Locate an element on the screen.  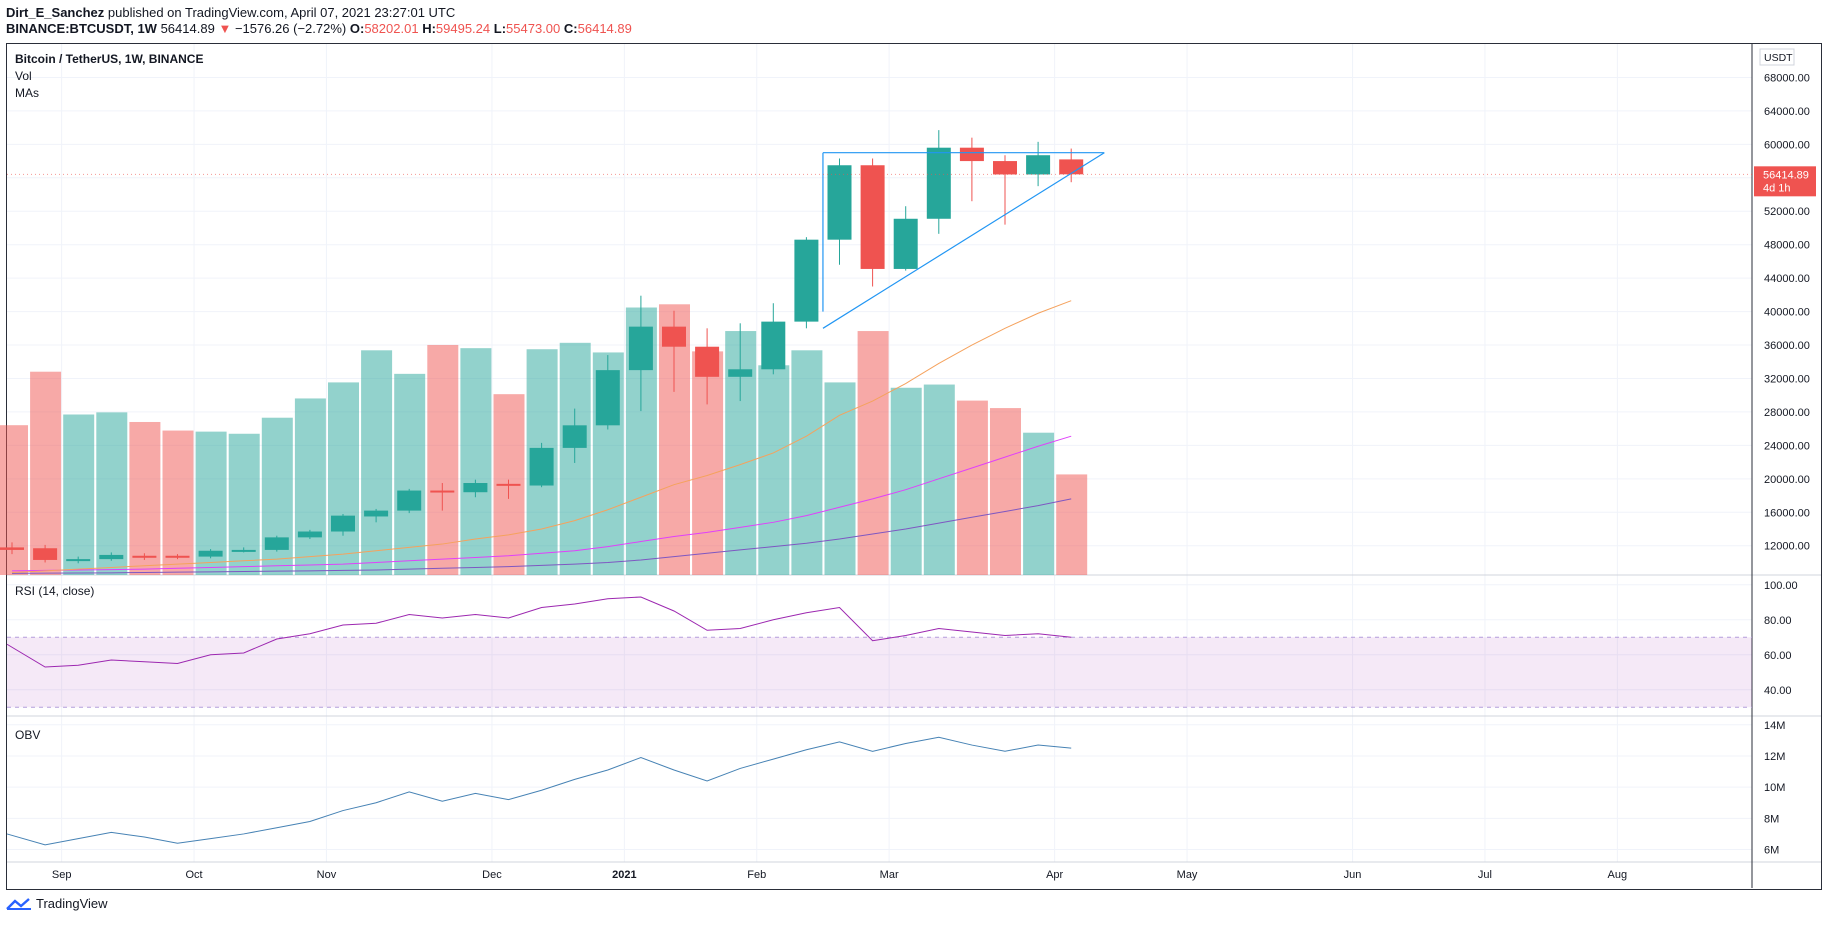
close-value: 56414.89 is located at coordinates (604, 28).